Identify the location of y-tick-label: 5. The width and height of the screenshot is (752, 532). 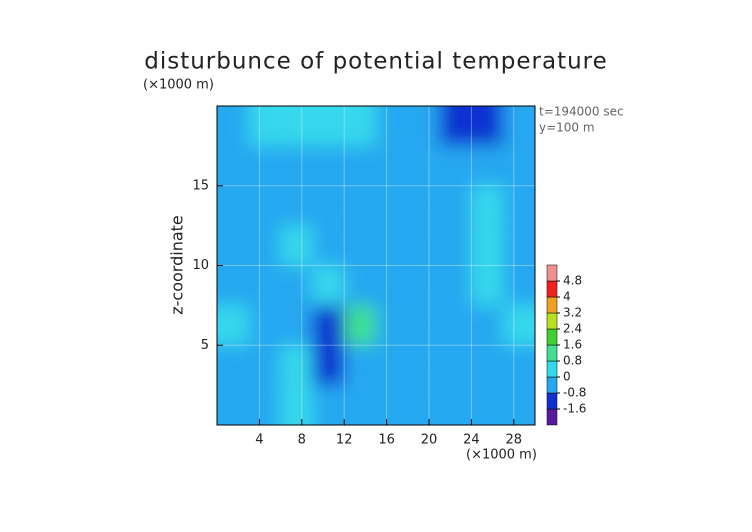
(205, 345).